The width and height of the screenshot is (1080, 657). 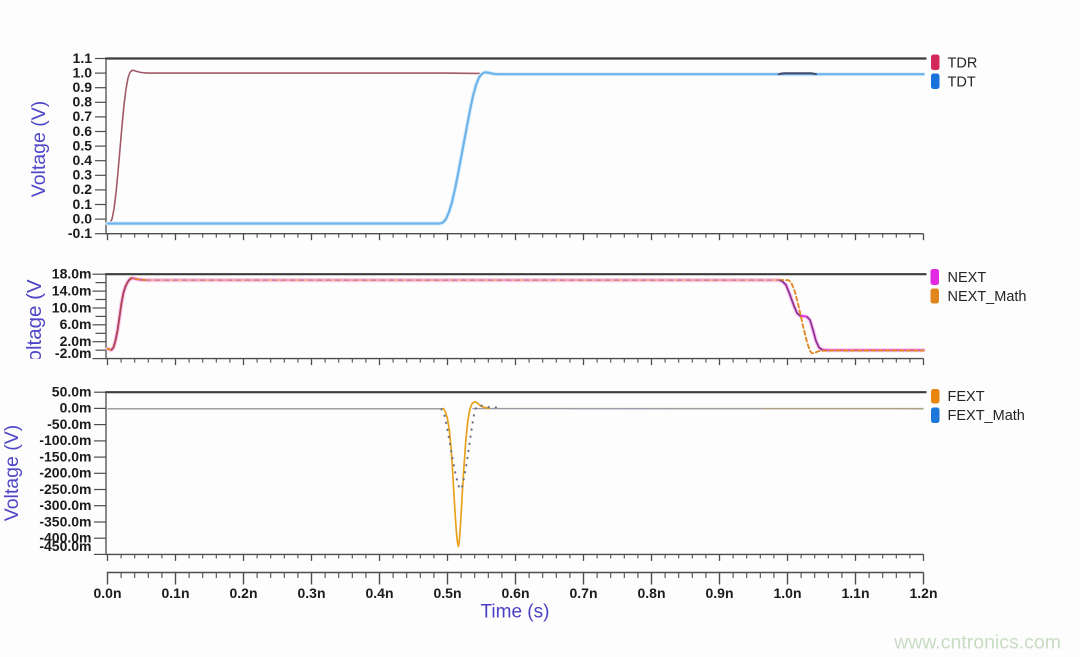 I want to click on svg-text: -350.0m, so click(x=65, y=521).